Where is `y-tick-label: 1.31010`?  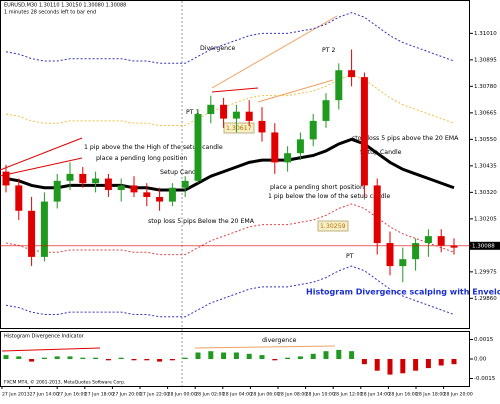 y-tick-label: 1.31010 is located at coordinates (485, 34).